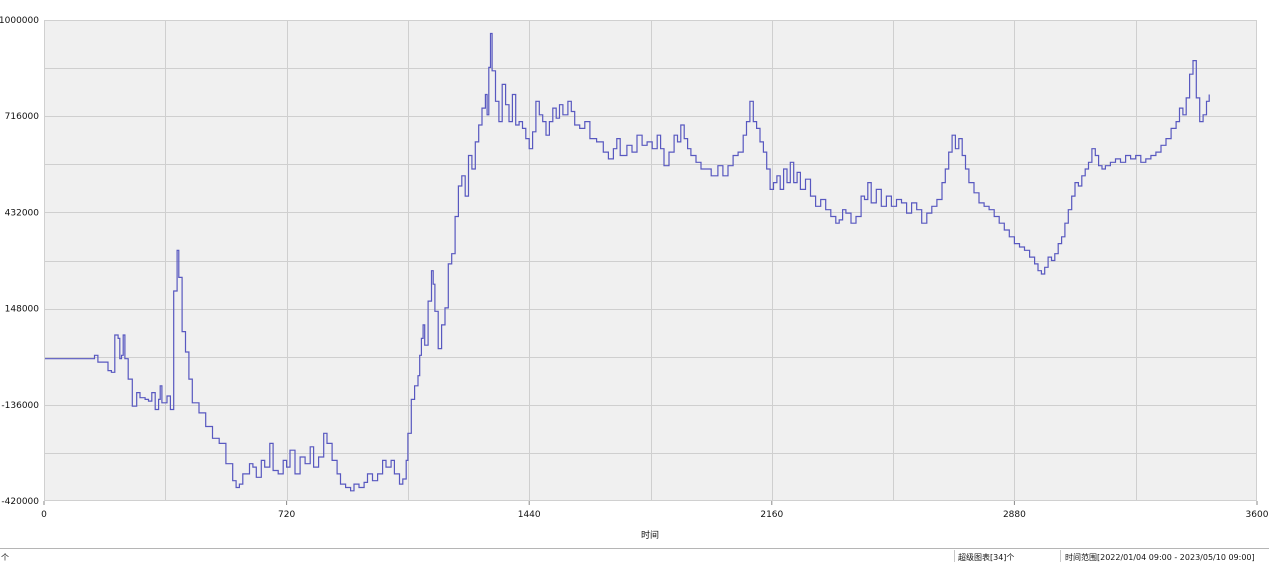 The height and width of the screenshot is (564, 1269). Describe the element at coordinates (19, 21) in the screenshot. I see `y-tick-label: 1000000` at that location.